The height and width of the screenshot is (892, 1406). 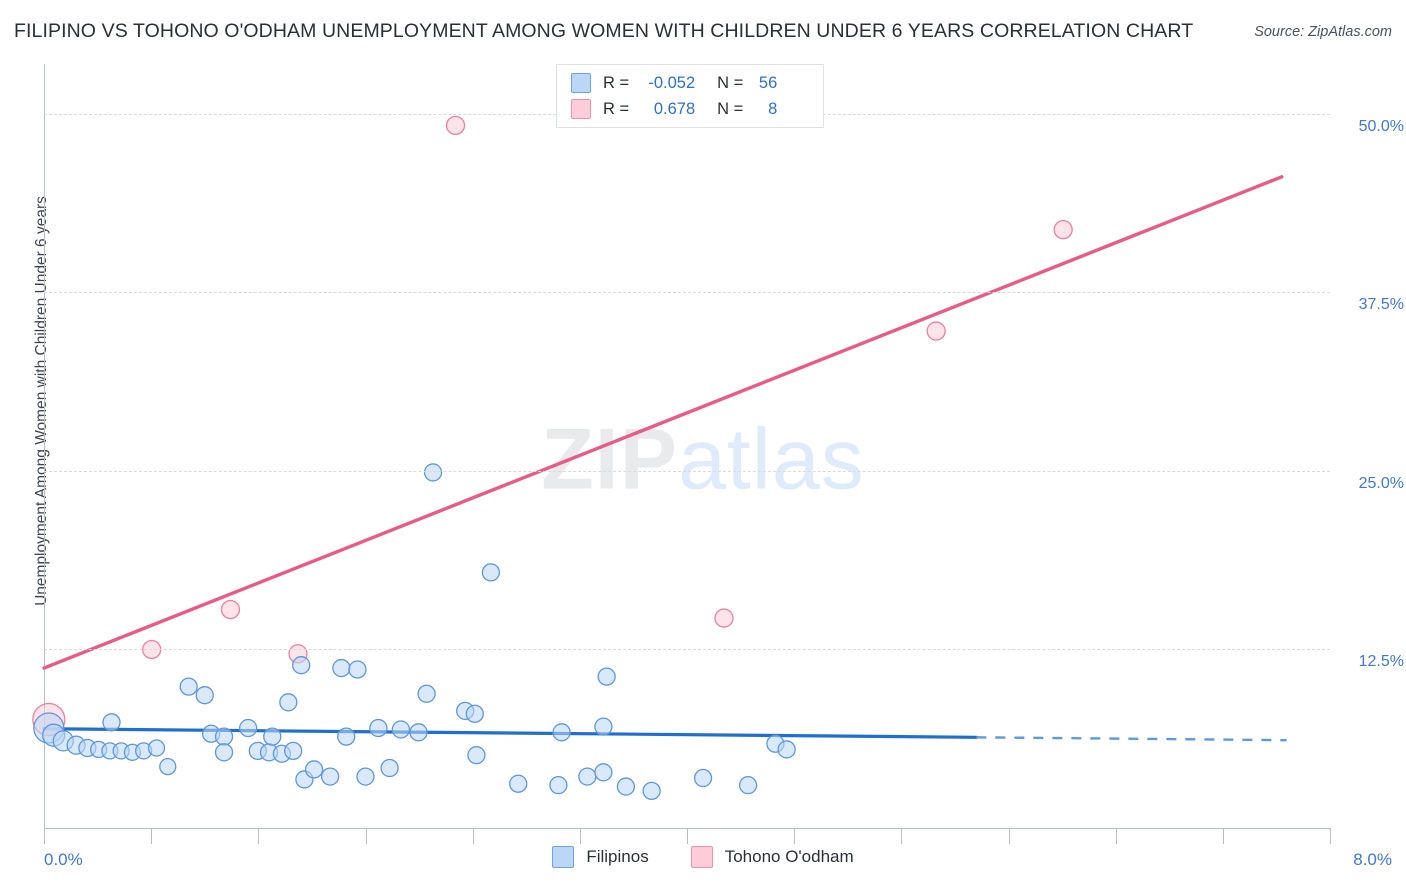 I want to click on stat-r-label-filipinos: R =, so click(x=616, y=82).